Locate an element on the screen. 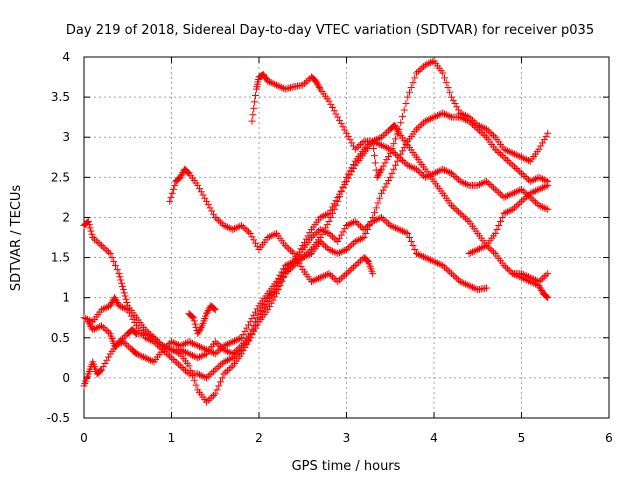 This screenshot has height=480, width=640. y-tick-labels: -0.5 0 0.5 1 1.5 2 2.5 3 3.5 4 is located at coordinates (58, 237).